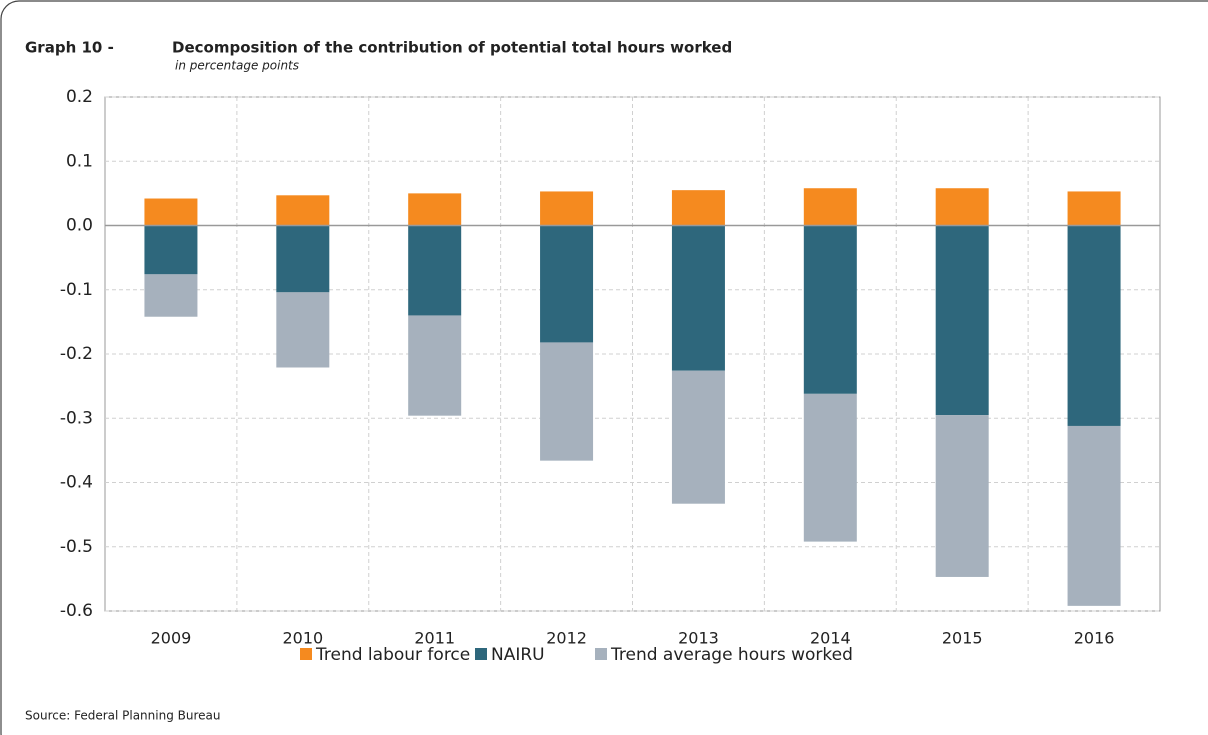  I want to click on x-tick-label: 2012, so click(566, 638).